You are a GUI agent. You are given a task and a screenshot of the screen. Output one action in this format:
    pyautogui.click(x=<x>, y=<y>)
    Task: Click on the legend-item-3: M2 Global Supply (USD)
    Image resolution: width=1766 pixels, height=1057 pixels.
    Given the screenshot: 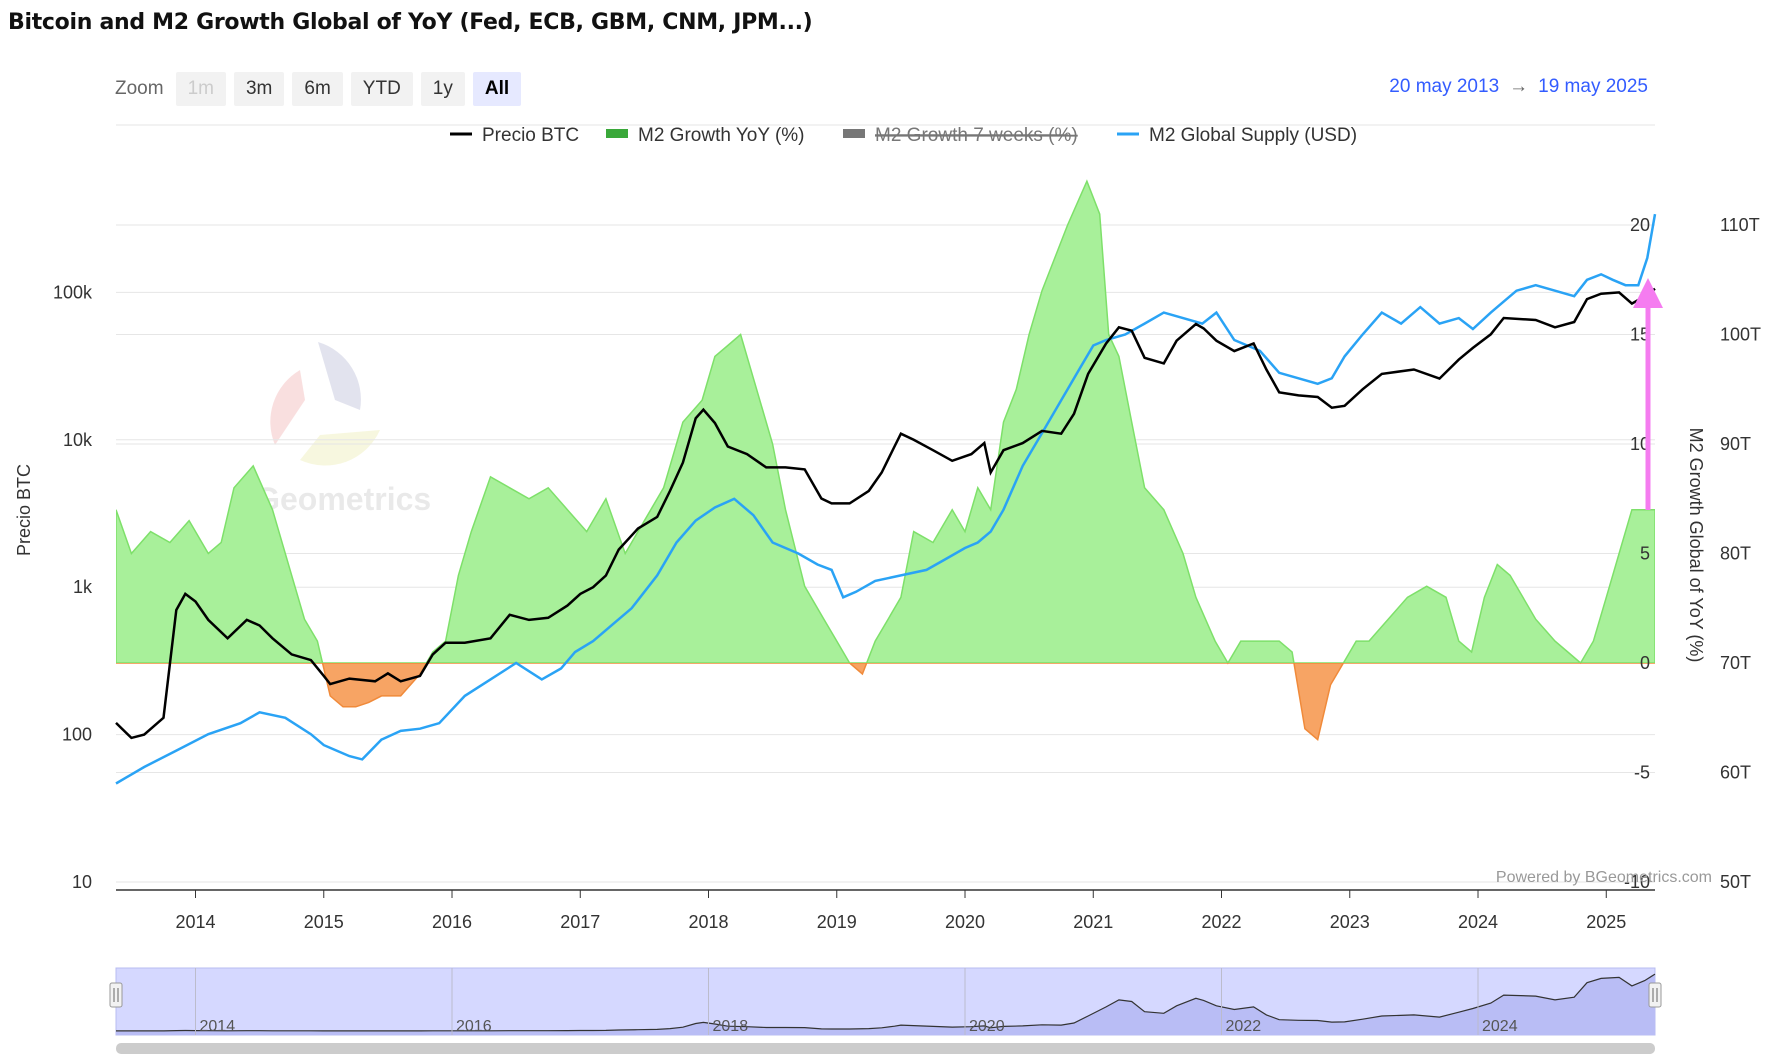 What is the action you would take?
    pyautogui.click(x=1253, y=135)
    